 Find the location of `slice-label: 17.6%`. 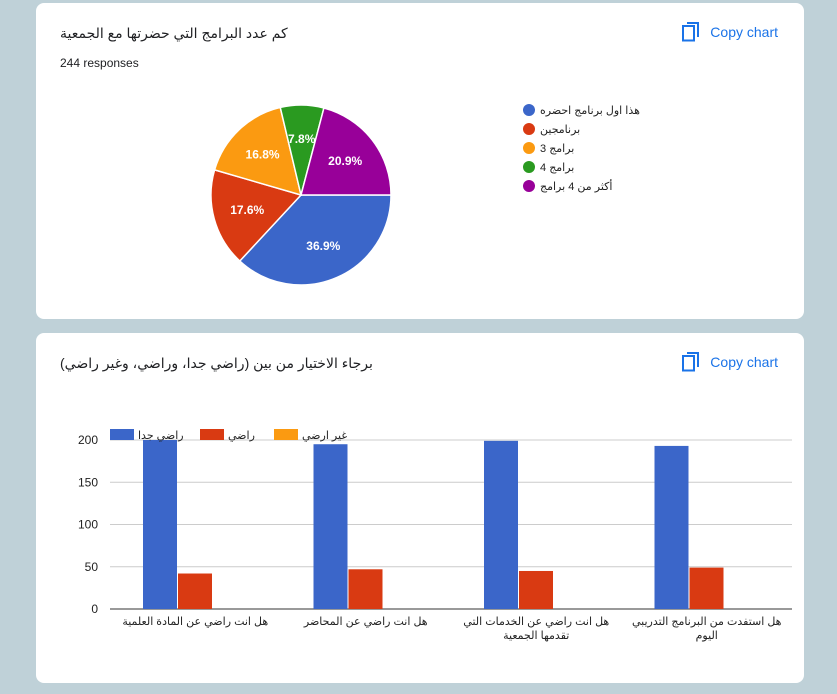

slice-label: 17.6% is located at coordinates (247, 210).